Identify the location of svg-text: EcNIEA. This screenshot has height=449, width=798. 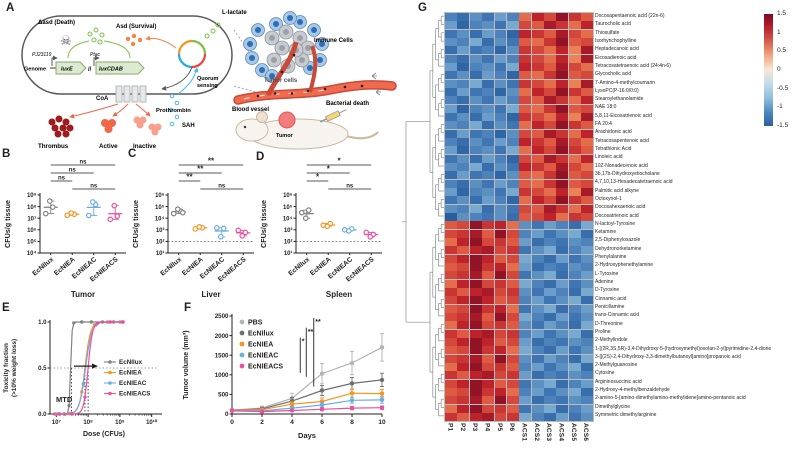
(260, 344).